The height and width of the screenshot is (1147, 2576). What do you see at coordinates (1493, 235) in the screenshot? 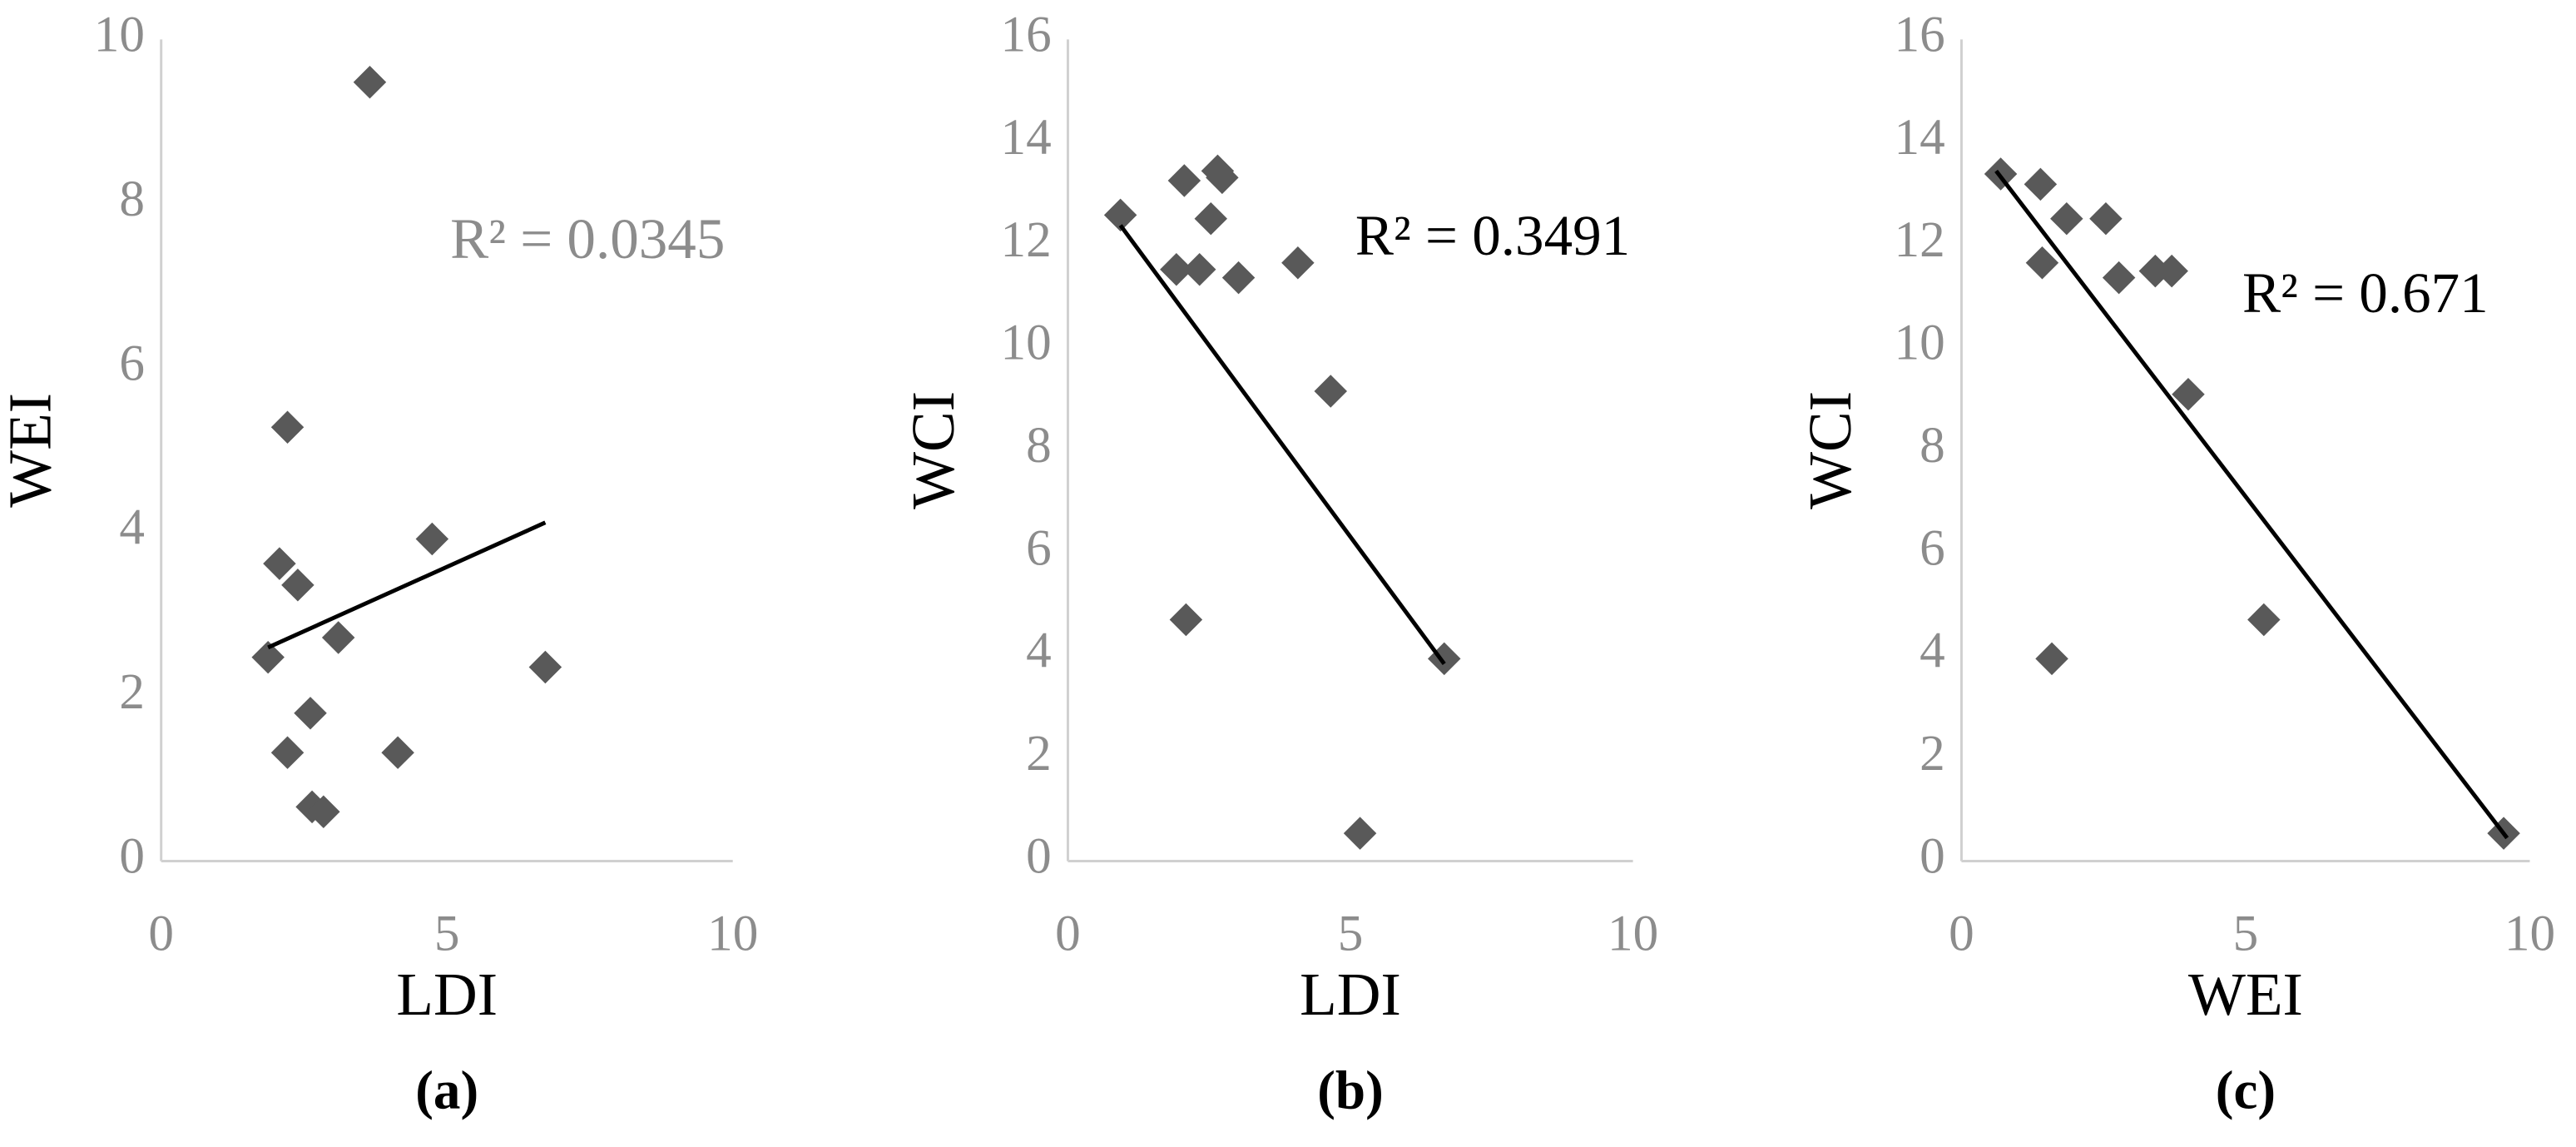
I see `r-squared: R² = 0.3491` at bounding box center [1493, 235].